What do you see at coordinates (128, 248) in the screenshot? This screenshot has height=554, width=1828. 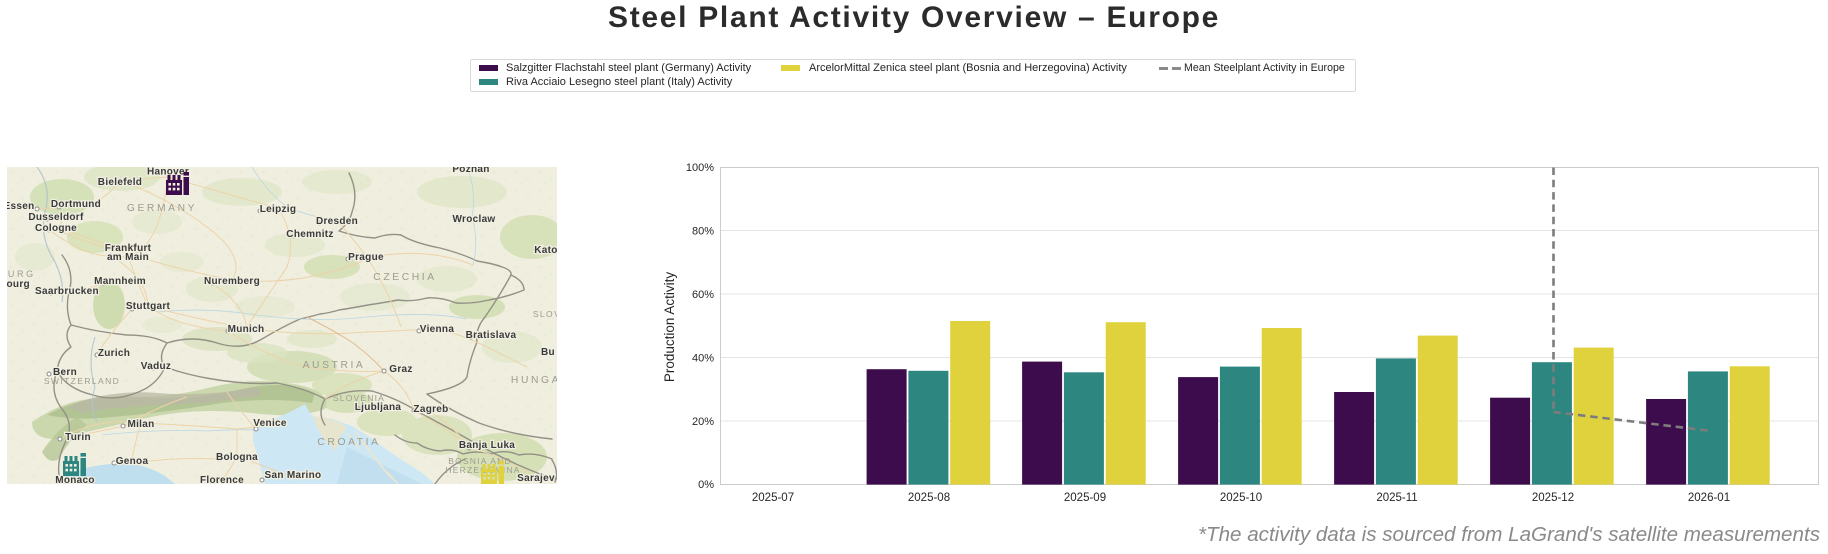 I see `svg-text: Frankfurt` at bounding box center [128, 248].